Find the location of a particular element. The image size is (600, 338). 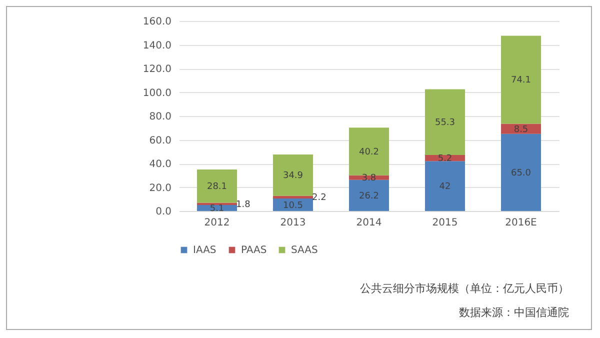

text: 公共云细分市场规模（单位：亿元人民币） is located at coordinates (464, 289).